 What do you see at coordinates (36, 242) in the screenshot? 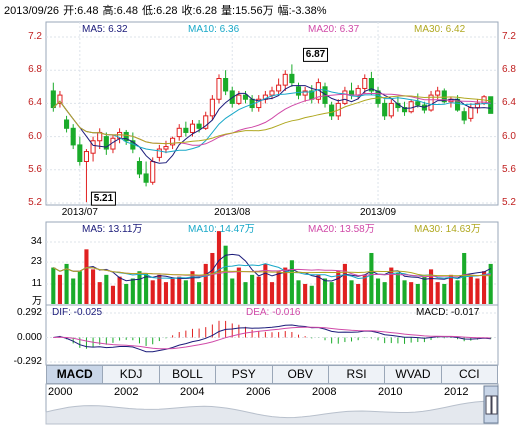
I see `volume-y-tick: 34` at bounding box center [36, 242].